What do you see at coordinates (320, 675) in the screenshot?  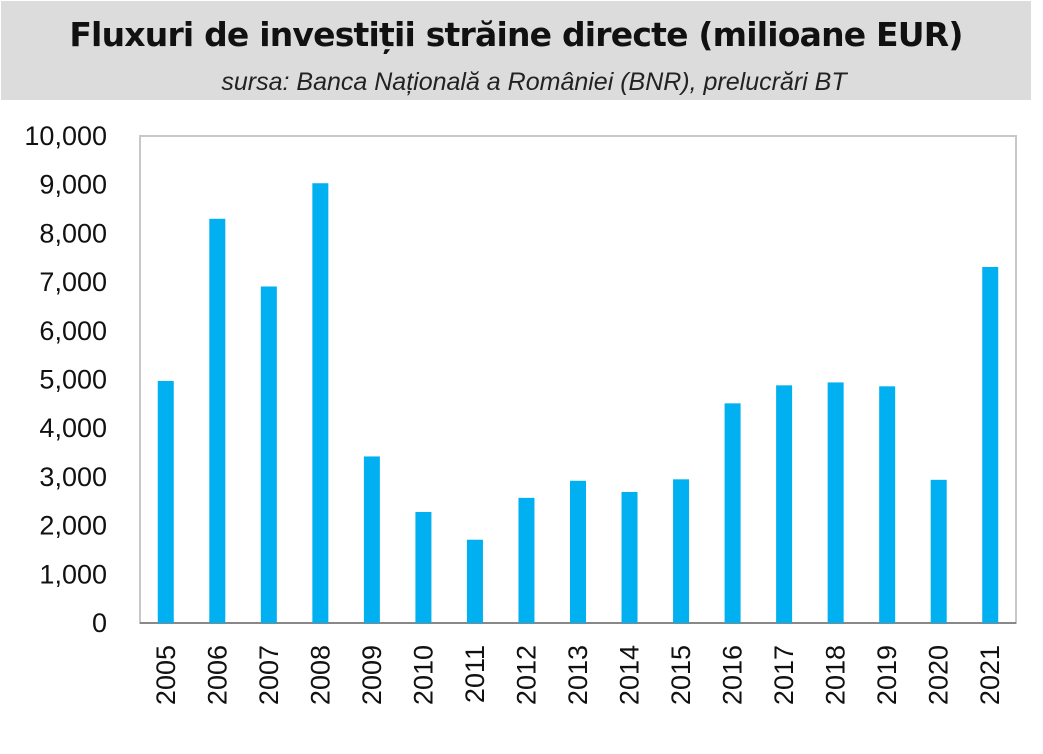 I see `x-tick-label: 2008` at bounding box center [320, 675].